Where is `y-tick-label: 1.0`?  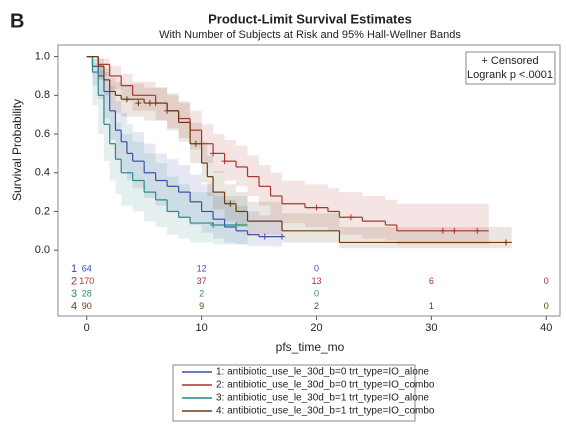
y-tick-label: 1.0 is located at coordinates (42, 57).